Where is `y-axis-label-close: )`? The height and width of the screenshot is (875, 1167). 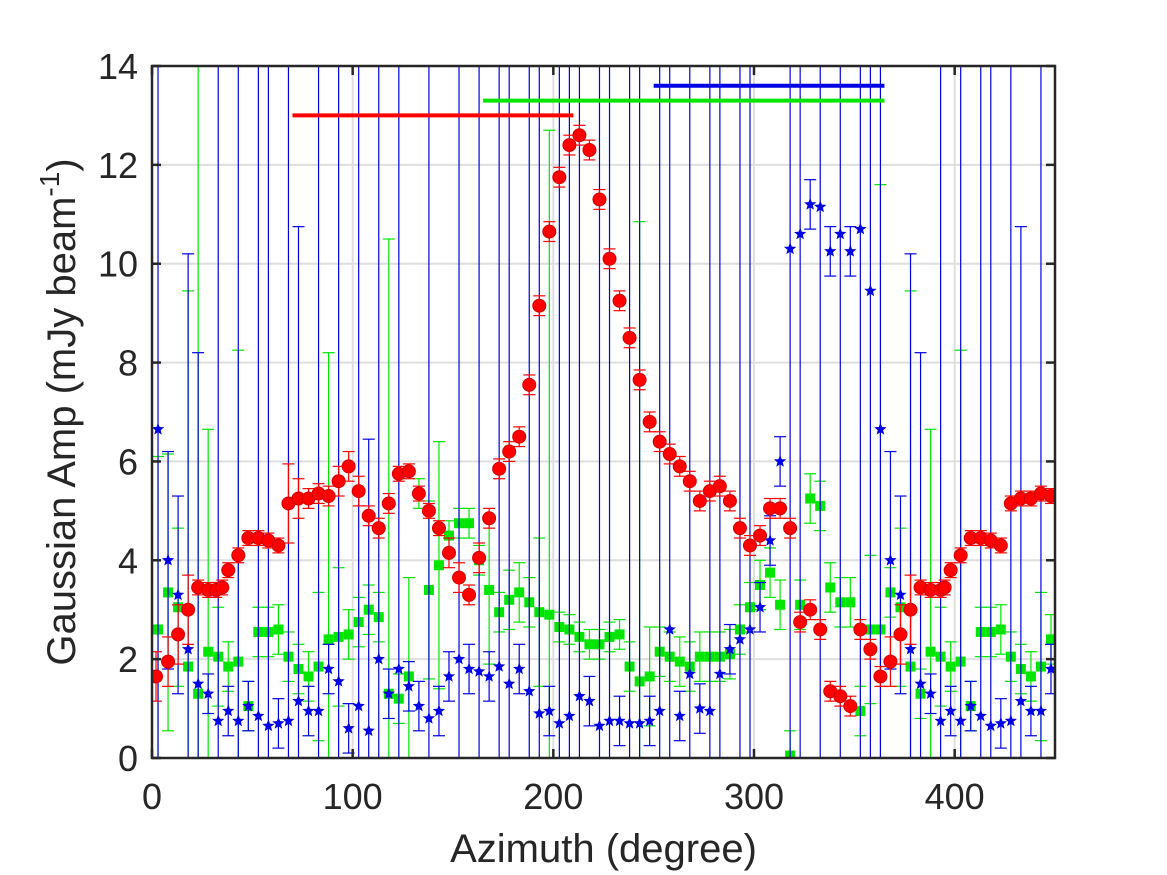 y-axis-label-close: ) is located at coordinates (62, 164).